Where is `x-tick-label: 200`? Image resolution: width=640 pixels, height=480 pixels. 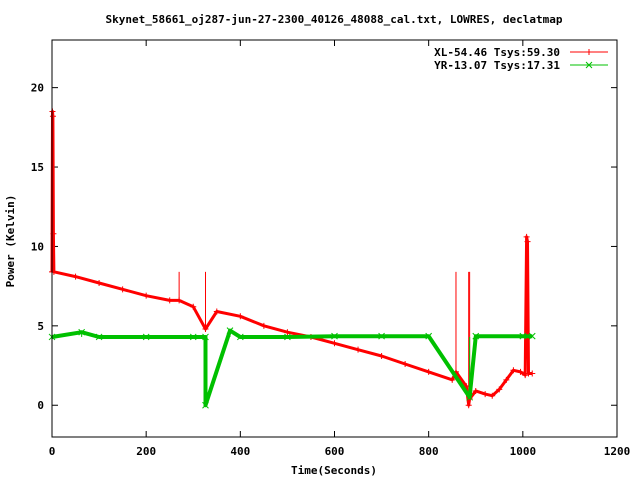 x-tick-label: 200 is located at coordinates (146, 451).